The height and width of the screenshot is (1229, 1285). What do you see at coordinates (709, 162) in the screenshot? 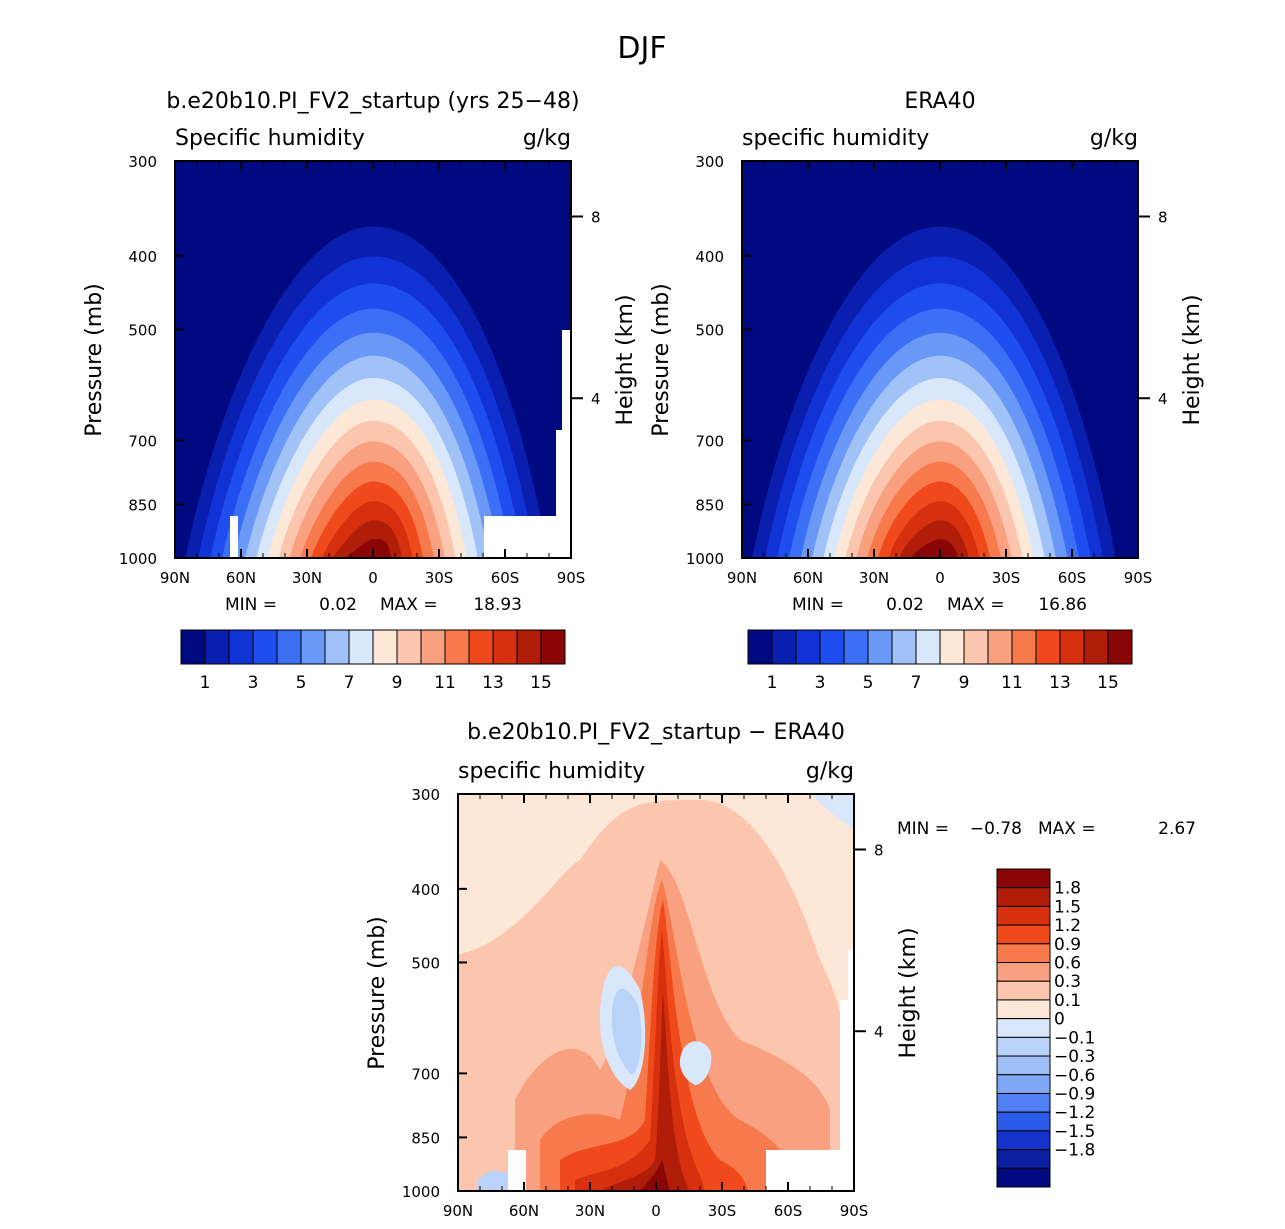
I see `y-tick-label: 300` at bounding box center [709, 162].